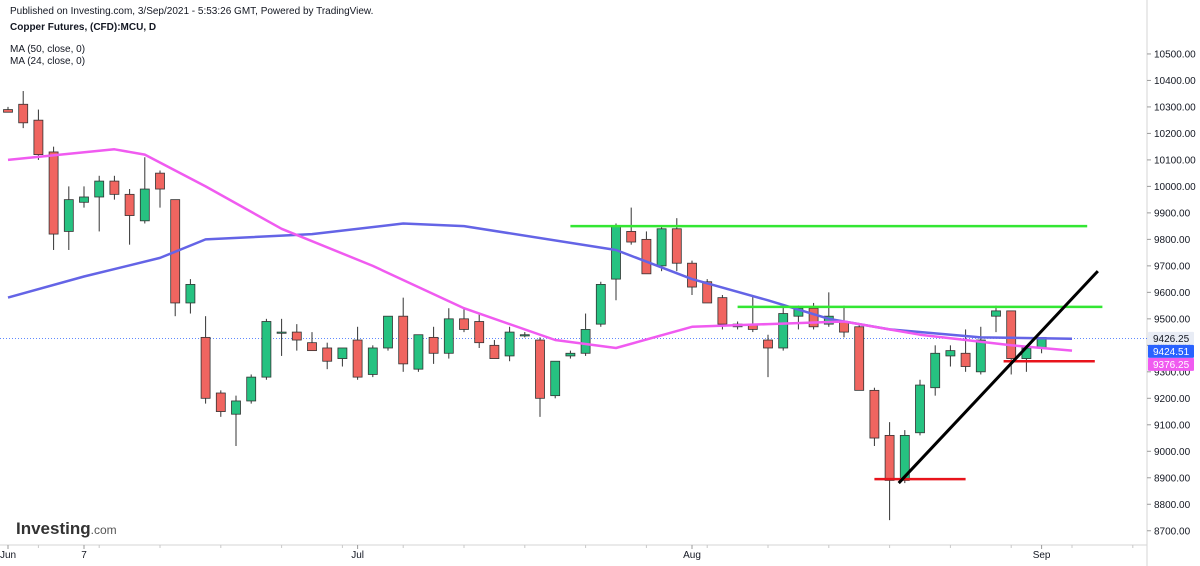 The image size is (1200, 566). What do you see at coordinates (1172, 399) in the screenshot?
I see `y-tick-label: 9200.00` at bounding box center [1172, 399].